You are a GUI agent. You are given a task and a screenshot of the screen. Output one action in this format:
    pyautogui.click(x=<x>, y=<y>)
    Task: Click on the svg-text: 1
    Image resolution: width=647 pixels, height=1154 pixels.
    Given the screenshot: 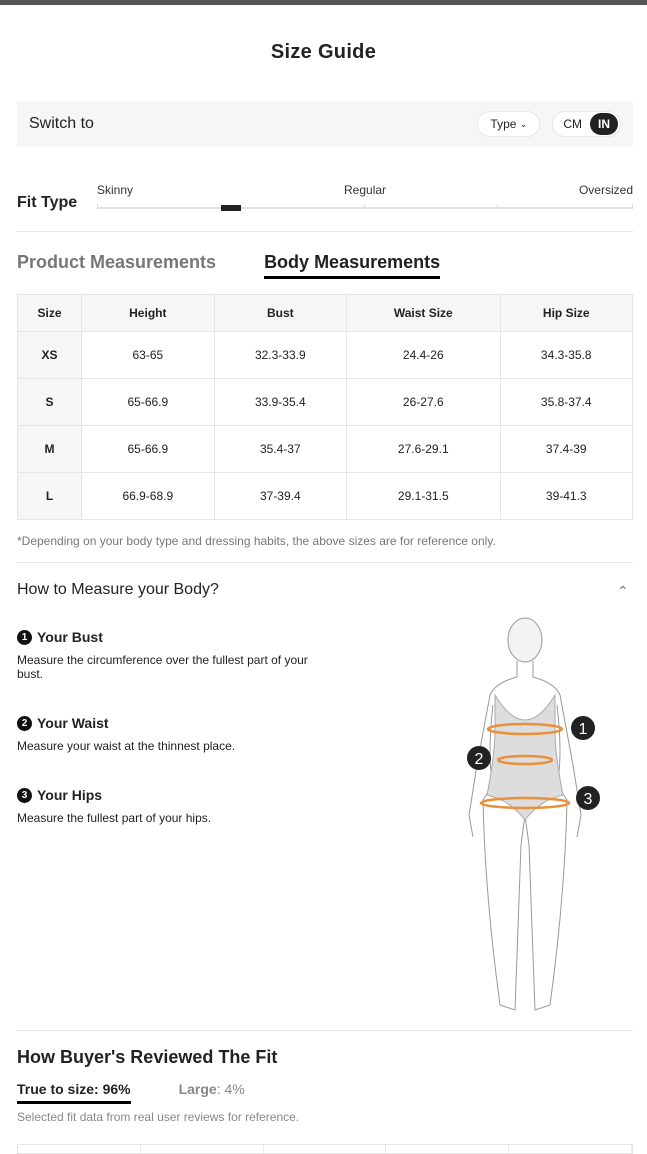 What is the action you would take?
    pyautogui.click(x=583, y=729)
    